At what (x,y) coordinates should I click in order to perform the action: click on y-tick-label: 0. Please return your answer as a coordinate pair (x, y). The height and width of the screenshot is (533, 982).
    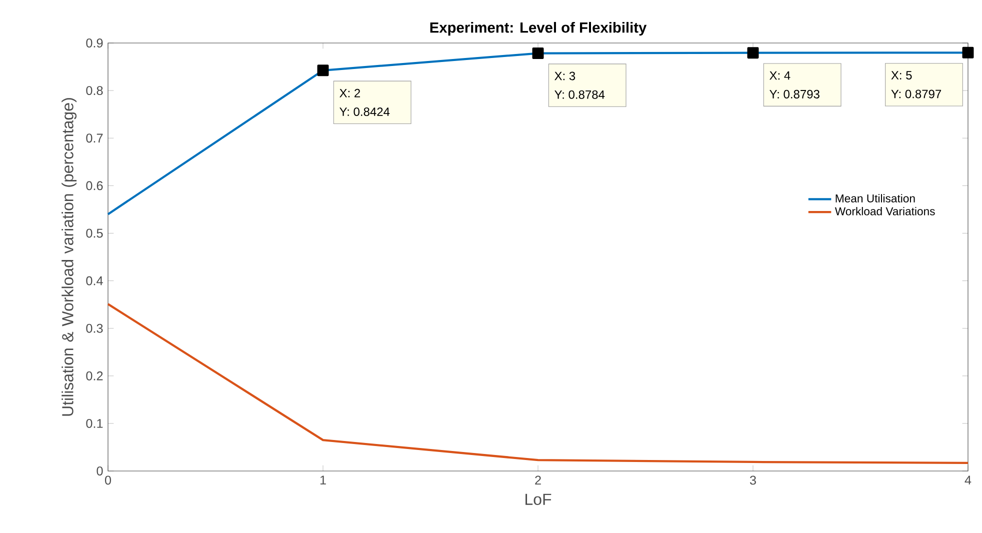
    Looking at the image, I should click on (99, 471).